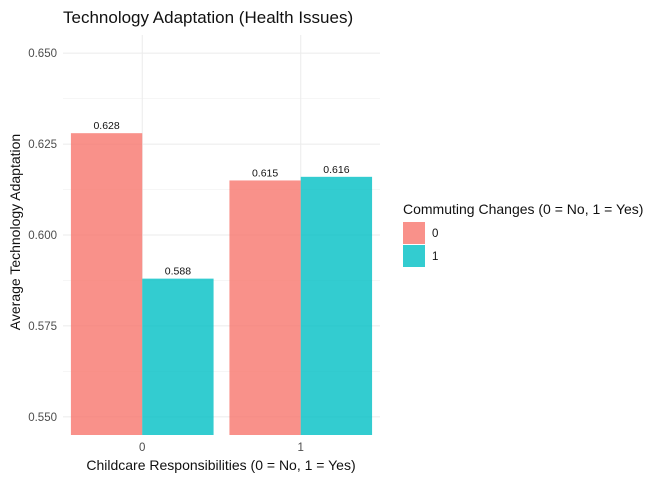  Describe the element at coordinates (523, 234) in the screenshot. I see `legend: Commuting Changes (0 = No, 1 = Yes) 01` at that location.